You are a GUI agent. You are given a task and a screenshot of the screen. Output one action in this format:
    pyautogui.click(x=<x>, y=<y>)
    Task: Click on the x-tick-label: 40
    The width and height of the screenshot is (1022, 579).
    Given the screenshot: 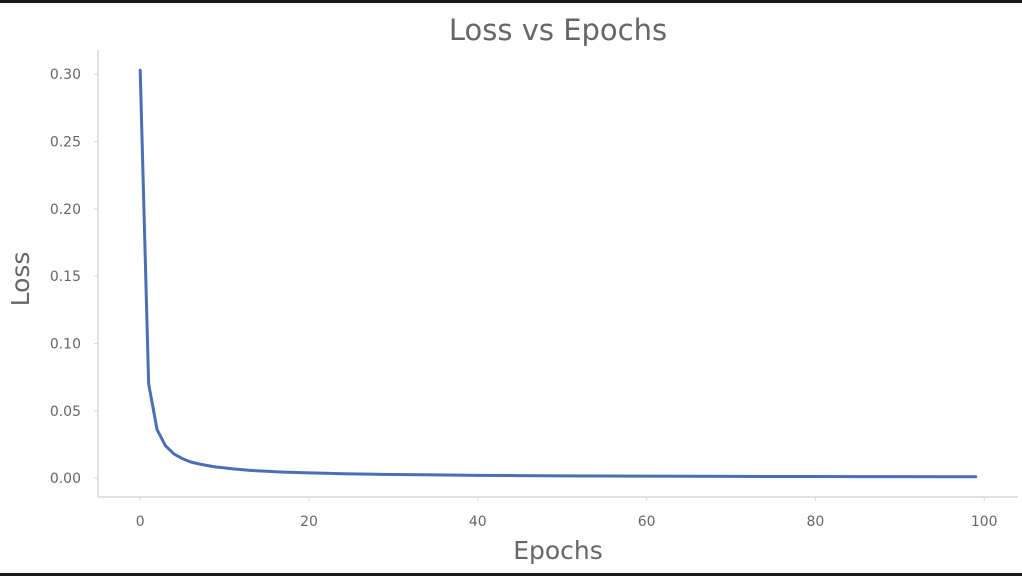 What is the action you would take?
    pyautogui.click(x=478, y=522)
    